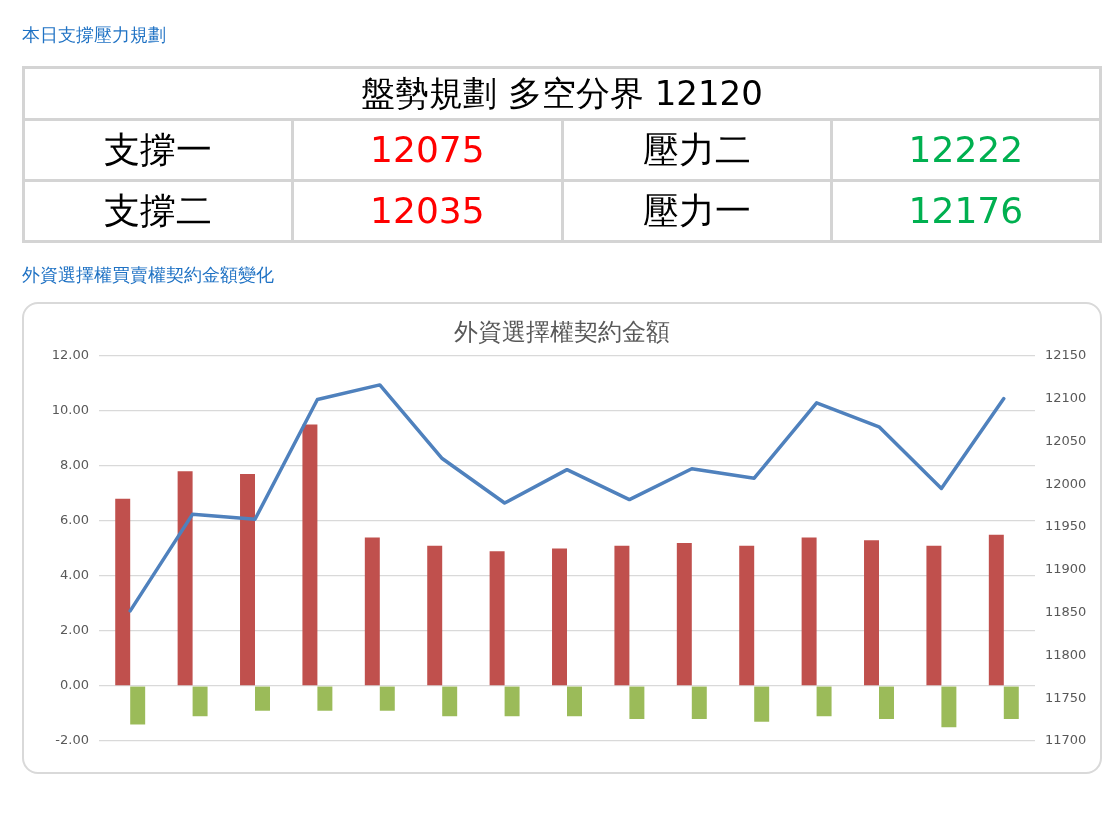  I want to click on y2-tick-label: 12050, so click(1066, 440).